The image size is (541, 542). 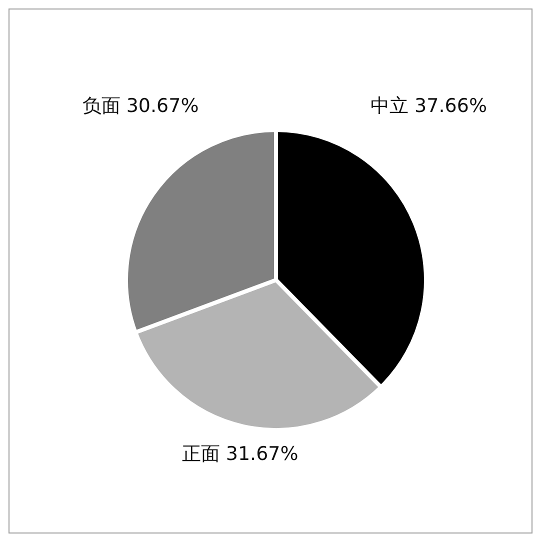 What do you see at coordinates (389, 106) in the screenshot?
I see `slice-label: 中立` at bounding box center [389, 106].